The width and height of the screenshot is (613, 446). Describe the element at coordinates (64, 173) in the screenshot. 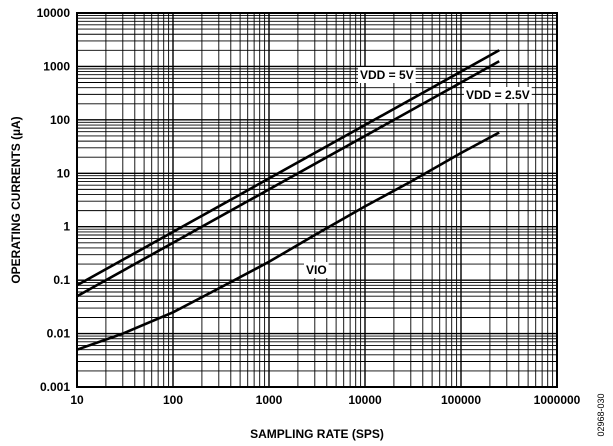

I see `y-tick-label: 10` at that location.